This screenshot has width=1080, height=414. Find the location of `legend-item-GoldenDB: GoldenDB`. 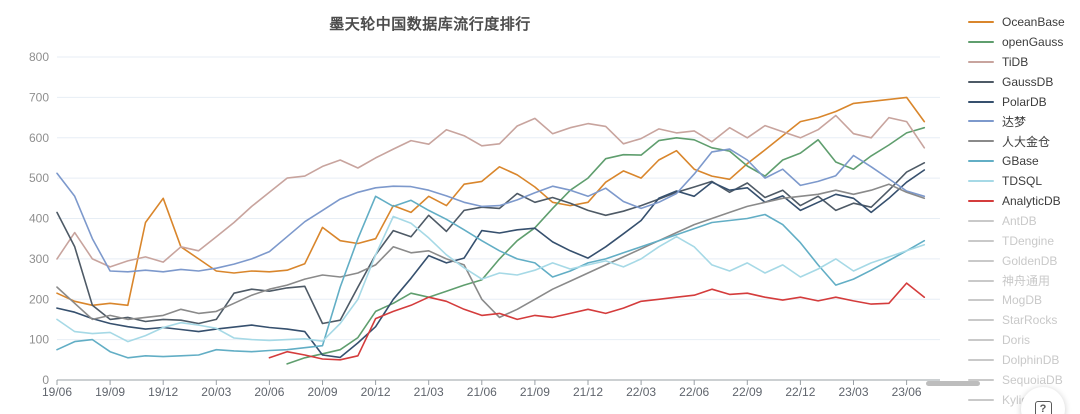

legend-item-GoldenDB: GoldenDB is located at coordinates (1024, 261).